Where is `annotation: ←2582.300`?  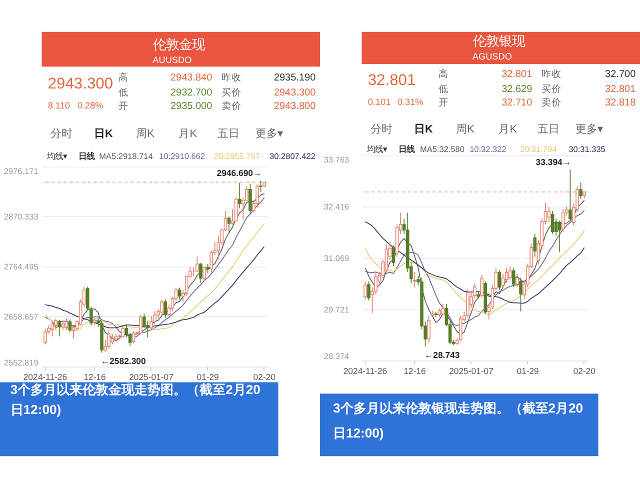
annotation: ←2582.300 is located at coordinates (123, 361).